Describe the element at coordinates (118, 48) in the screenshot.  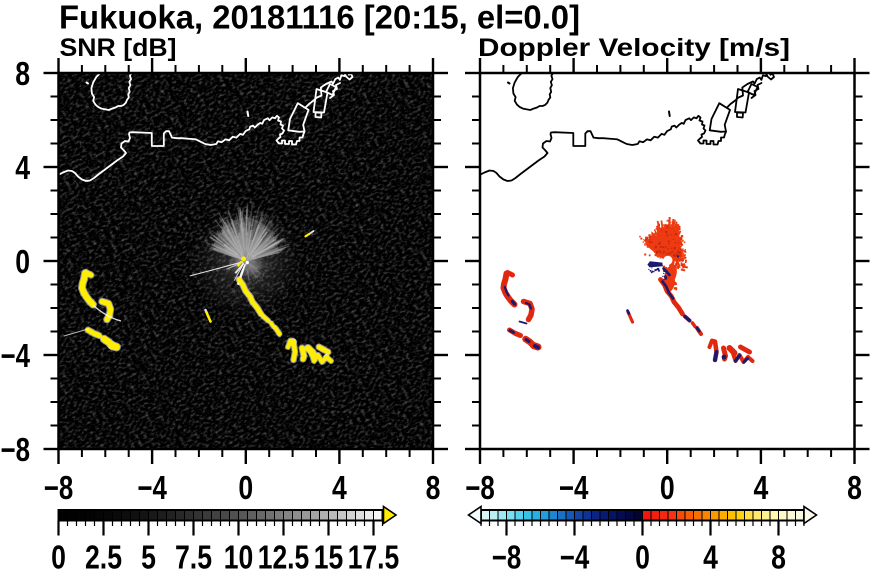
I see `svg-text: SNR [dB]` at that location.